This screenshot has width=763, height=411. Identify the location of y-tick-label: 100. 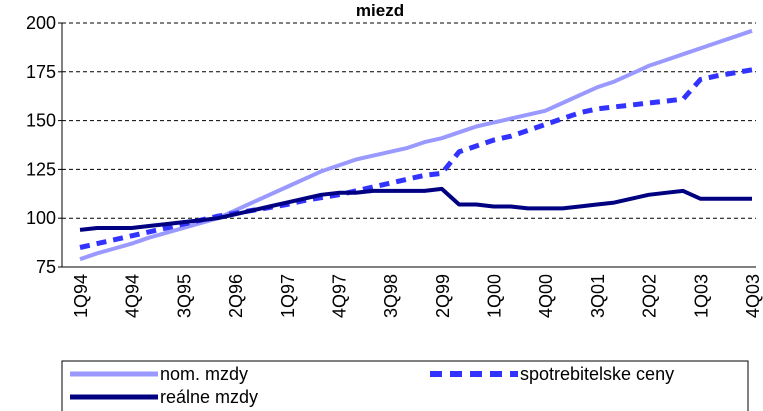
(41, 218).